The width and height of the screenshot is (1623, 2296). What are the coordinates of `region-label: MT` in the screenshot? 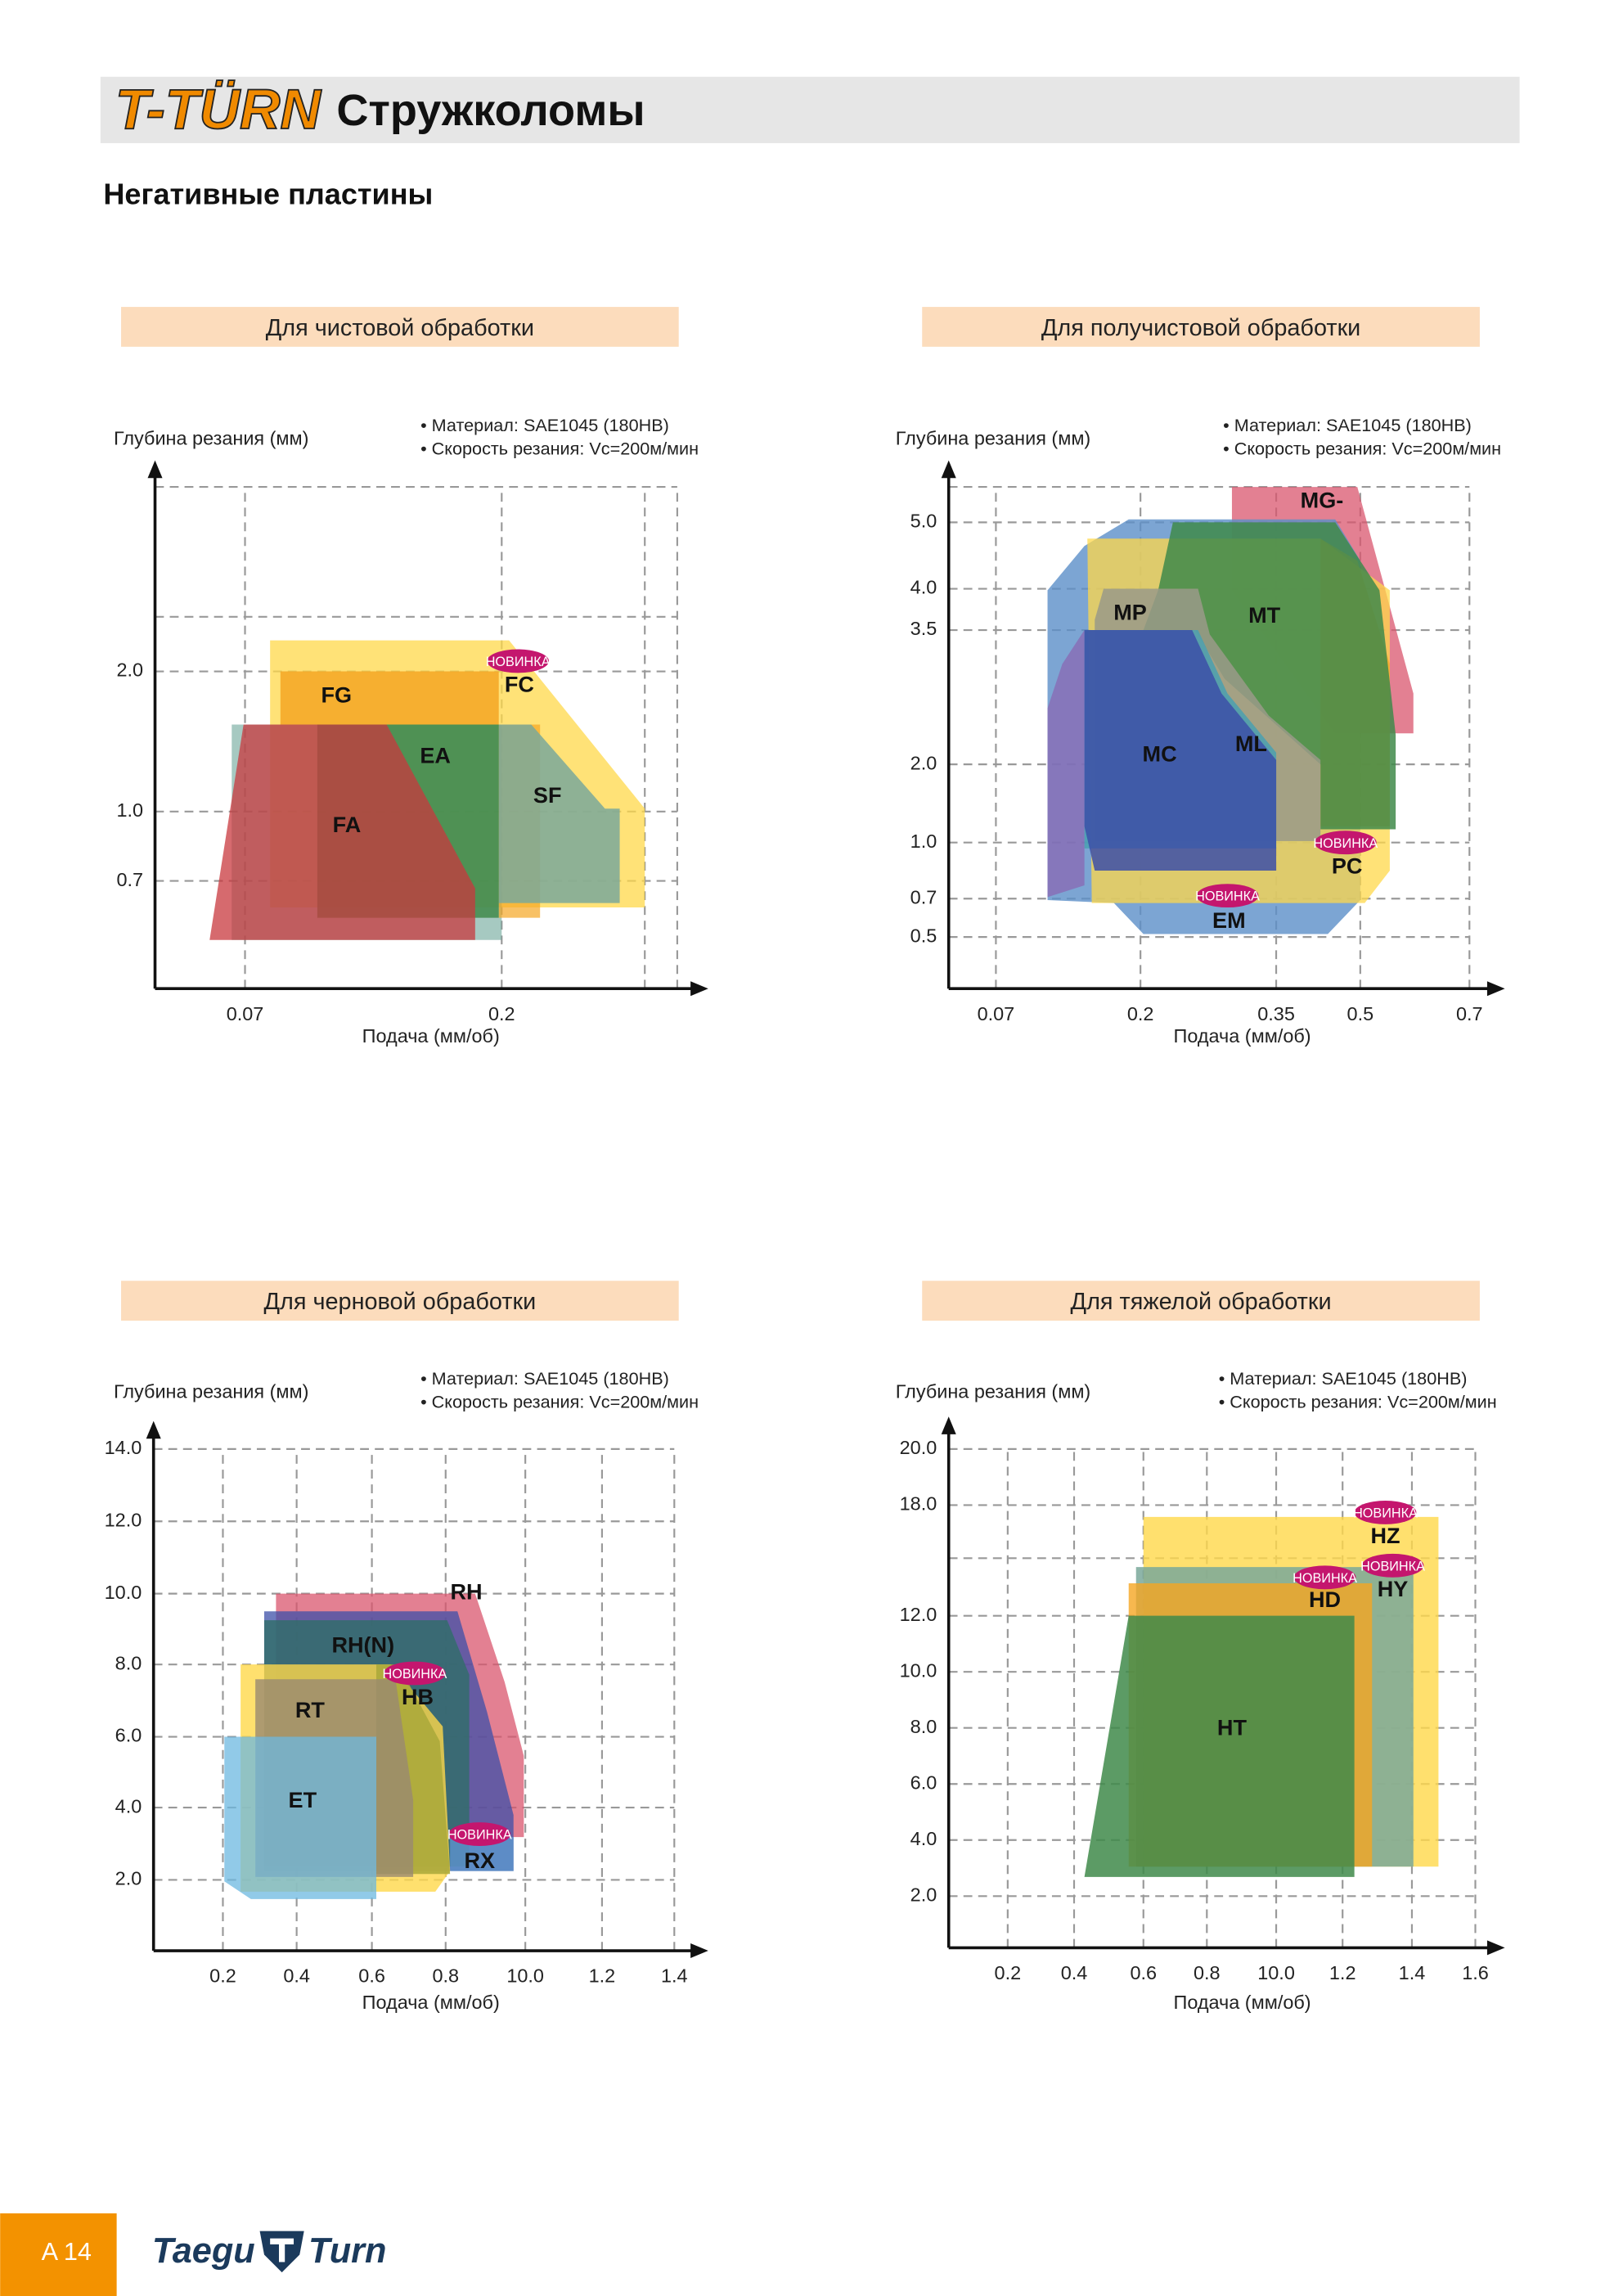 It's located at (1264, 615).